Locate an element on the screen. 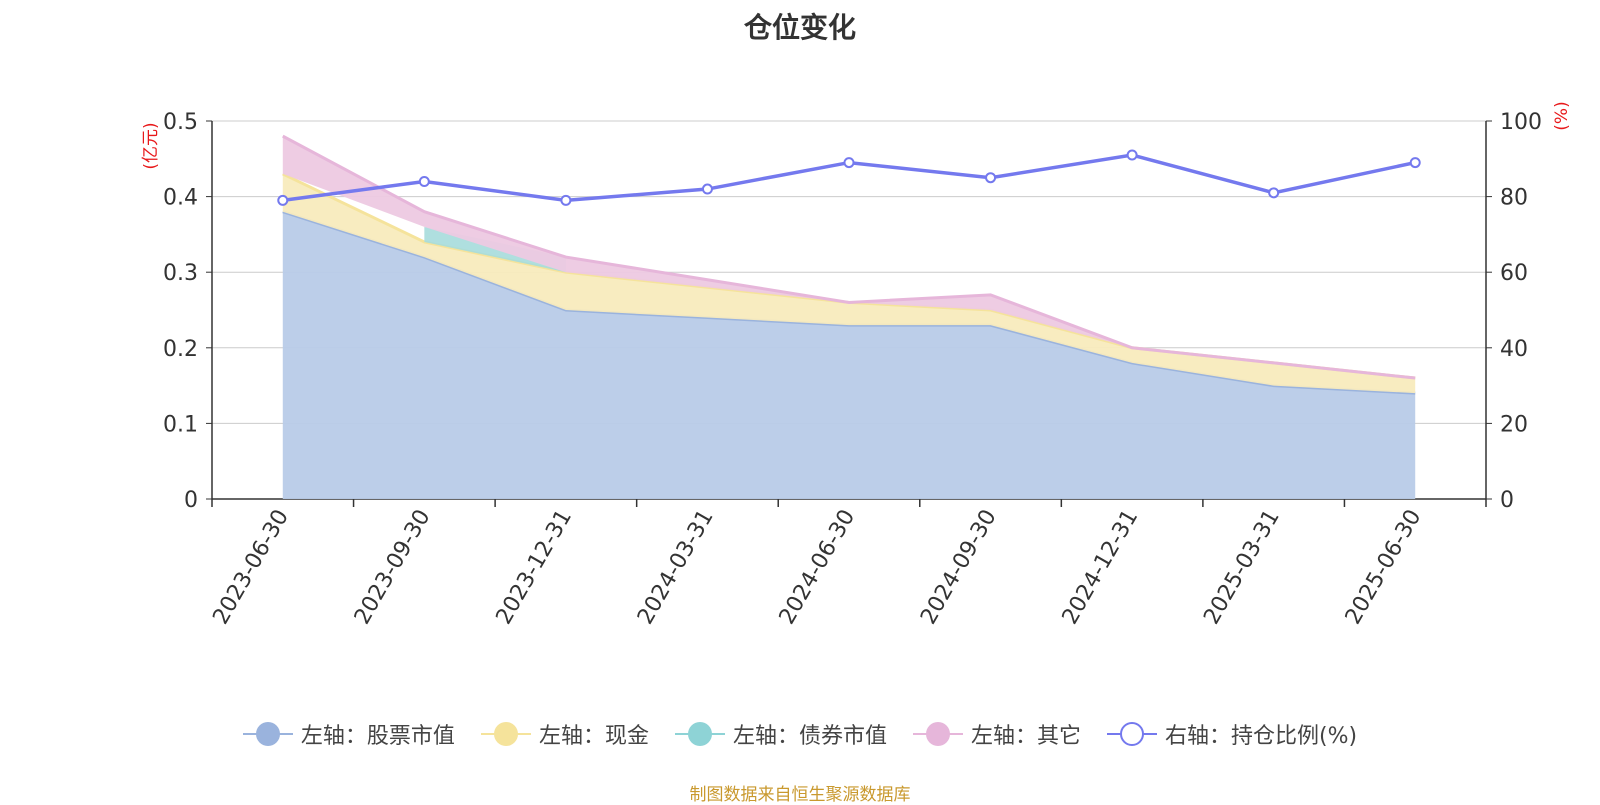 This screenshot has height=805, width=1600. legend-stock-icon is located at coordinates (267, 734).